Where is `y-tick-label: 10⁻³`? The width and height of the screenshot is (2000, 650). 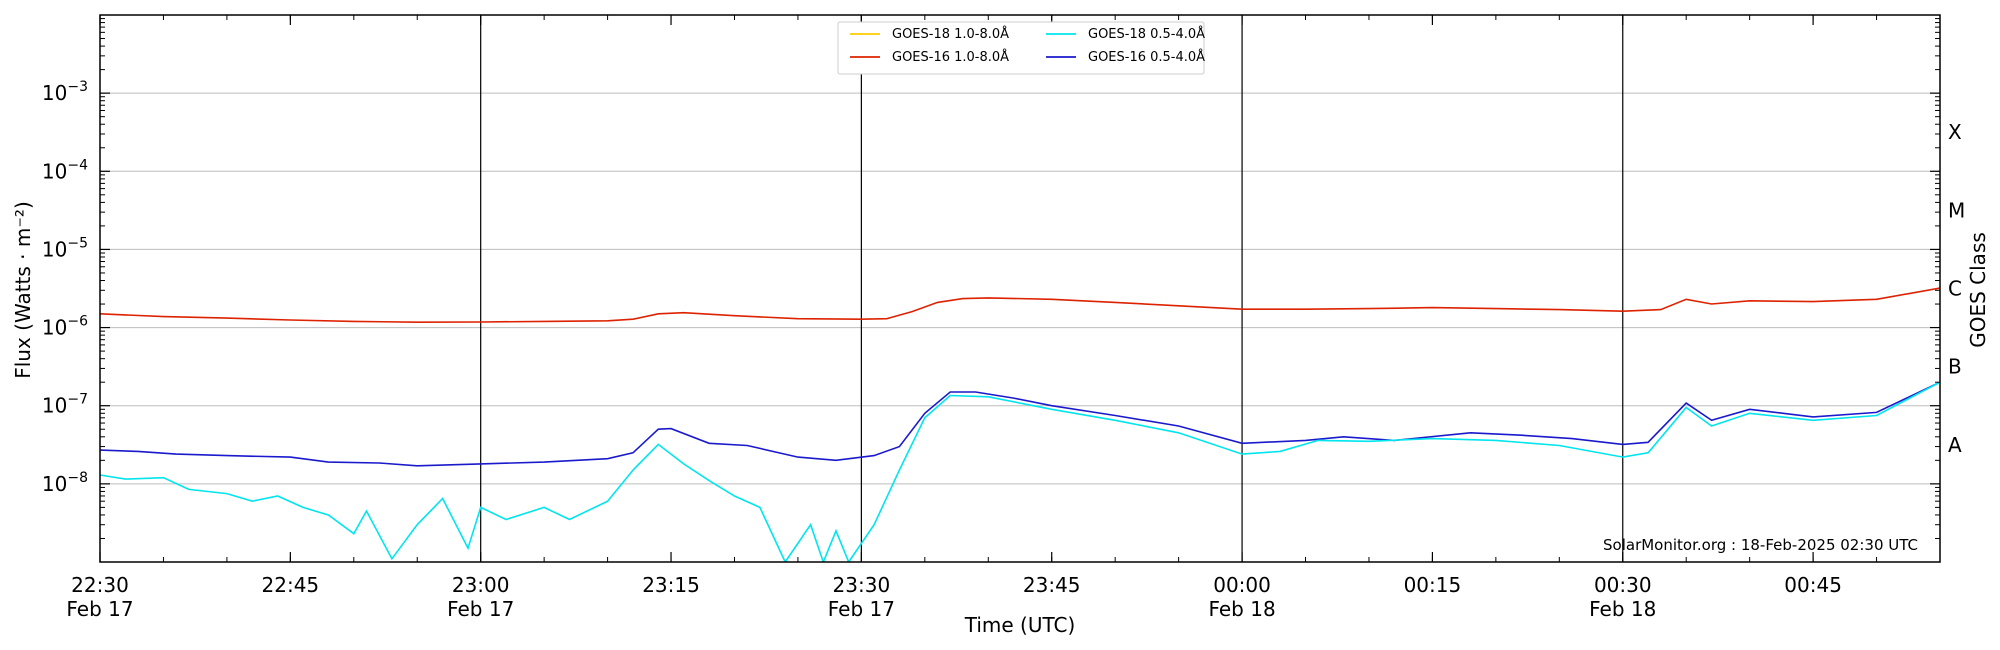 y-tick-label: 10⁻³ is located at coordinates (65, 92).